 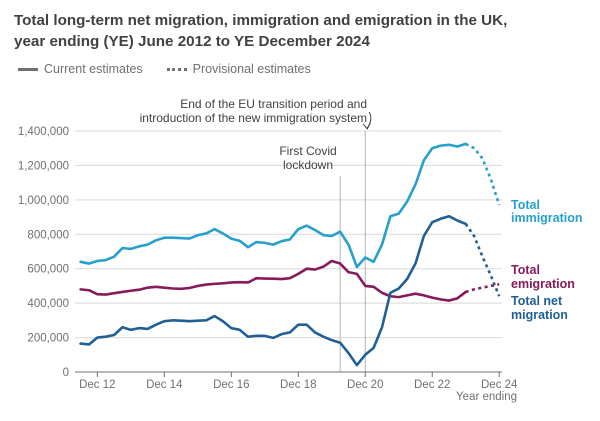 I want to click on legend-current-label: Current estimates, so click(x=93, y=69).